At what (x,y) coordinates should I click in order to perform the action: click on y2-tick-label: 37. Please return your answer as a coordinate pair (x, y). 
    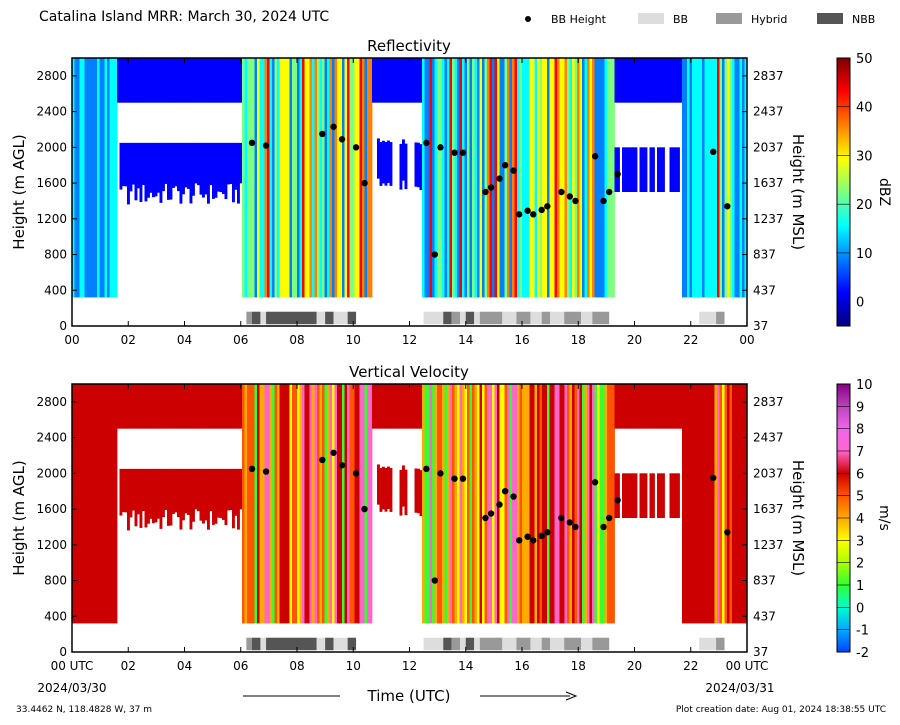
    Looking at the image, I should click on (760, 652).